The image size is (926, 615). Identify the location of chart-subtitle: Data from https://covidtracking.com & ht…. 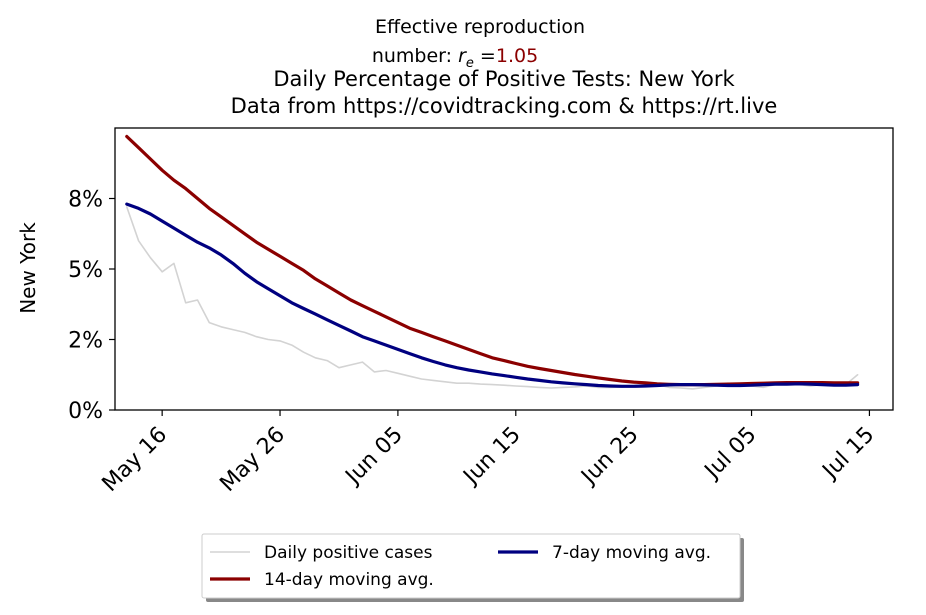
(504, 106).